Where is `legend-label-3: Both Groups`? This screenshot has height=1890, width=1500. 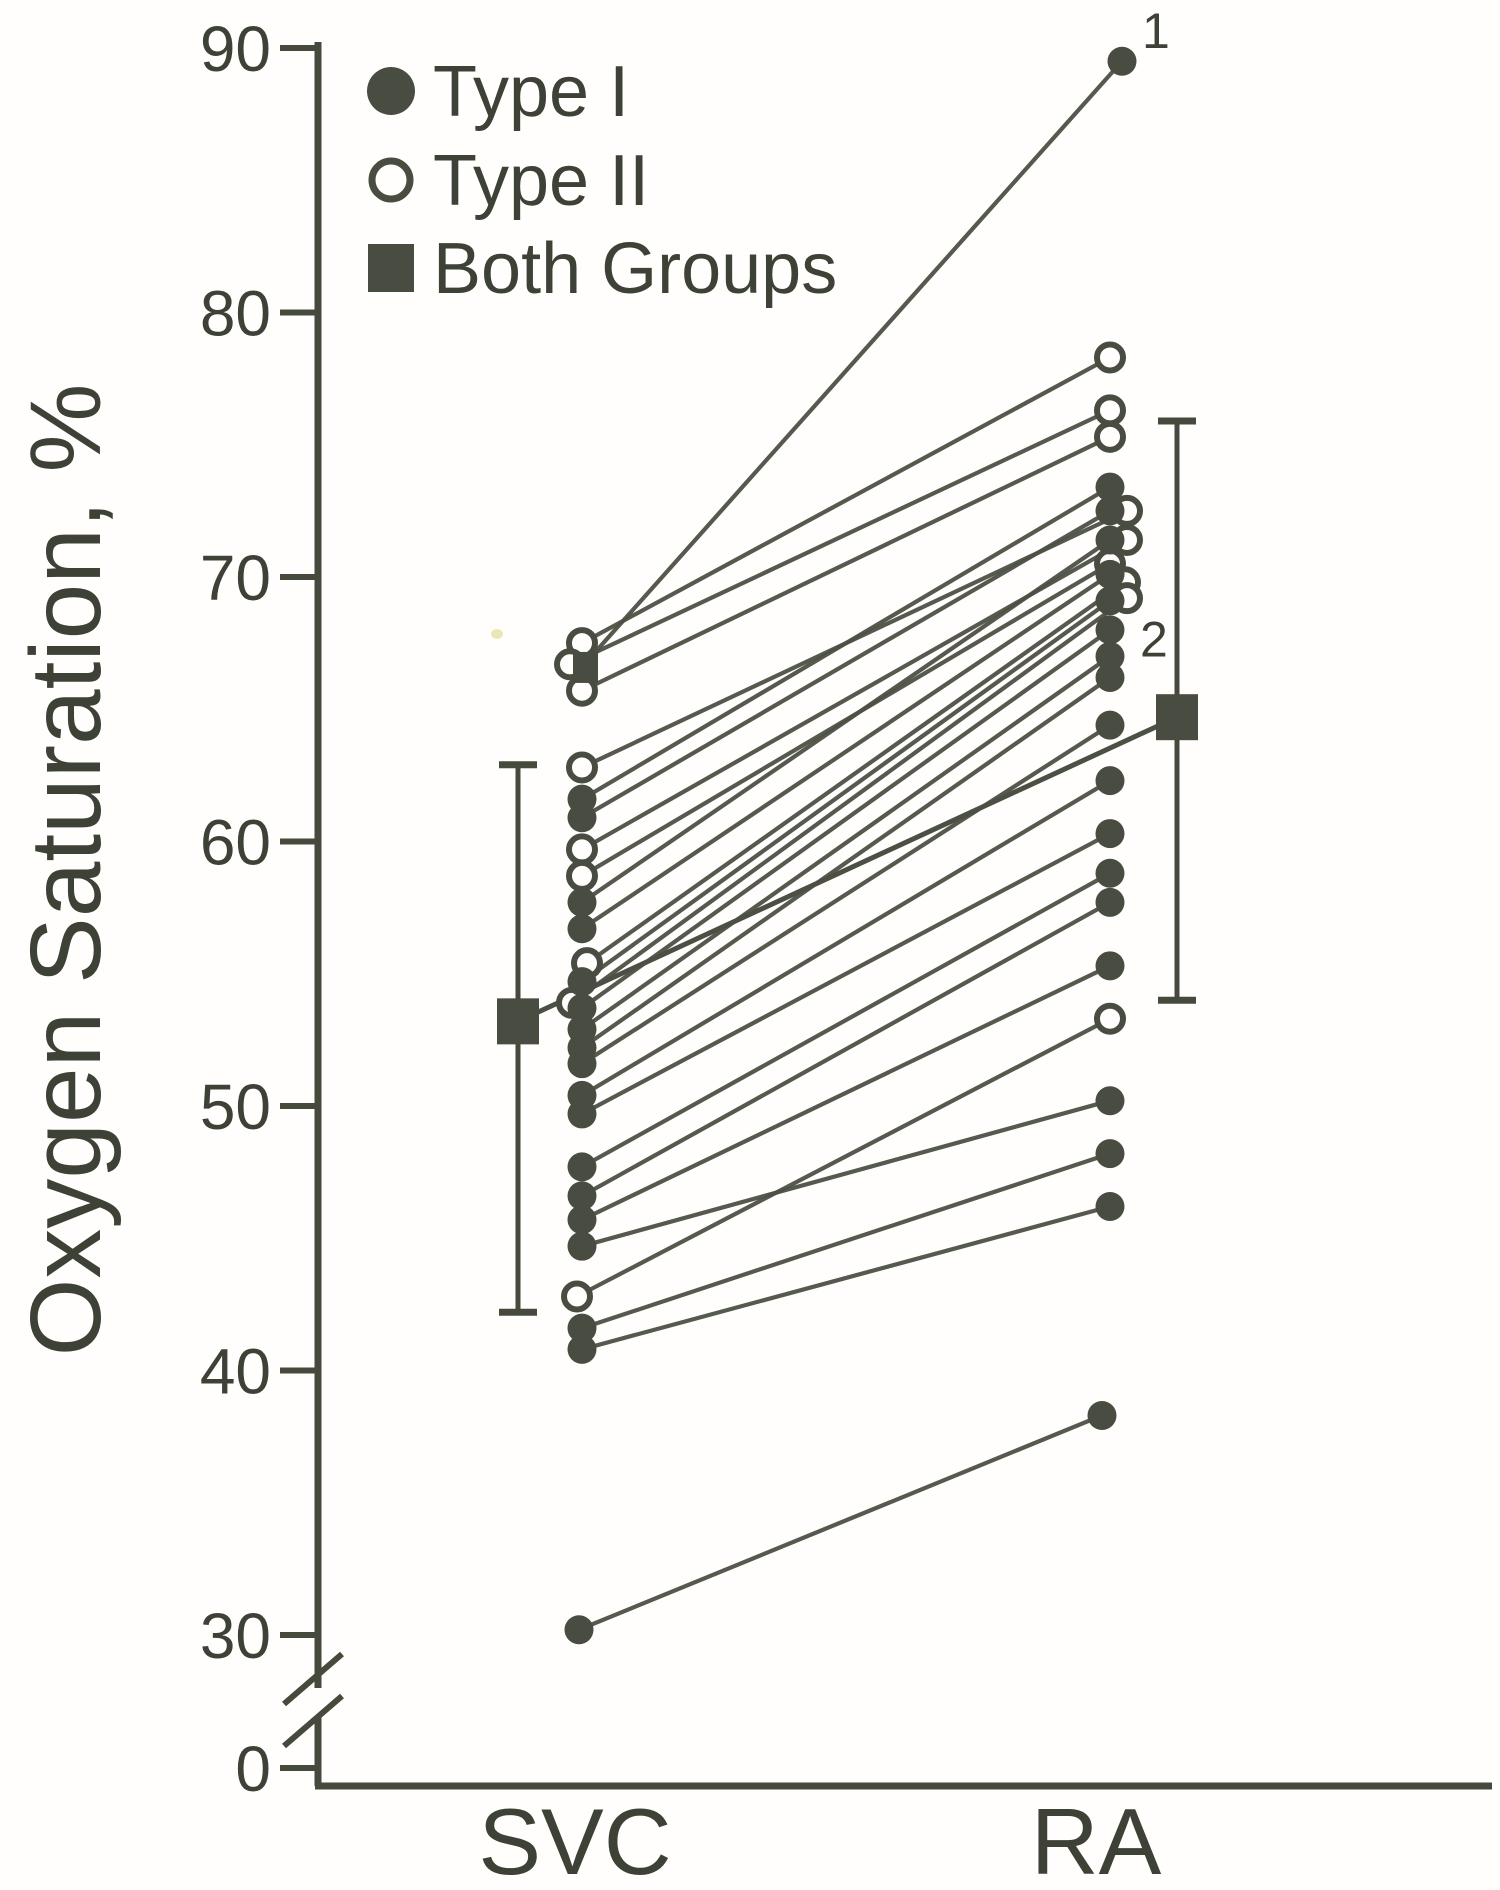
legend-label-3: Both Groups is located at coordinates (635, 269).